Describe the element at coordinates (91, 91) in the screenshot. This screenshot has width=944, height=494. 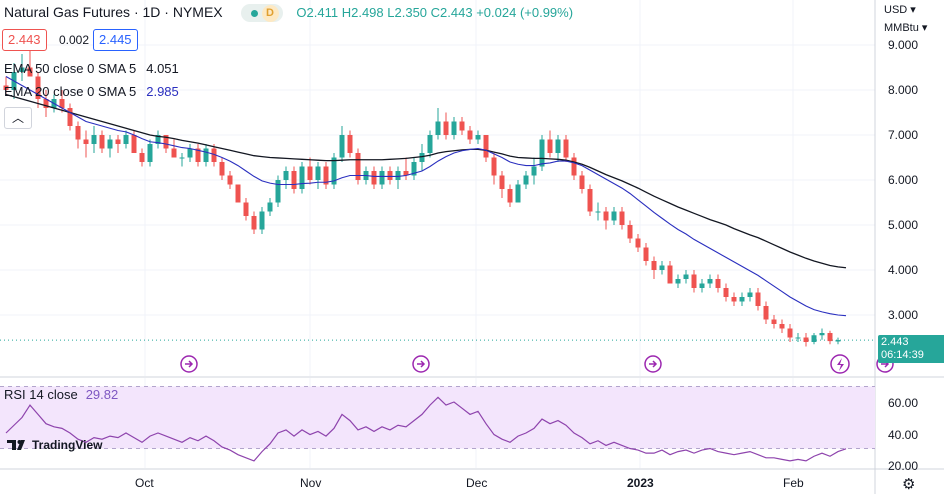
I see `ema20-legend: EMA 20 close 0 SMA 5 2.985` at that location.